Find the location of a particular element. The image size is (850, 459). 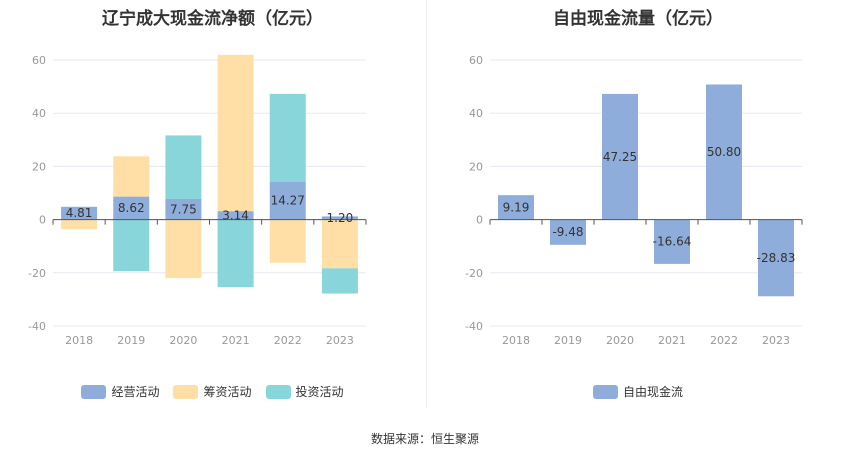

data-source: 数据来源：恒生聚源 is located at coordinates (424, 439).